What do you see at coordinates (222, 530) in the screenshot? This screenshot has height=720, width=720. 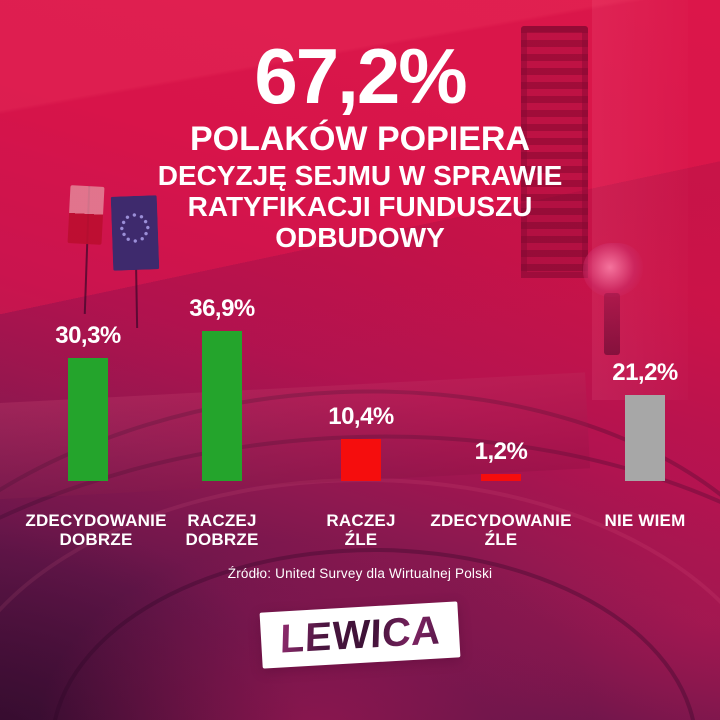 I see `bar-category-label: RACZEJ DOBRZE` at bounding box center [222, 530].